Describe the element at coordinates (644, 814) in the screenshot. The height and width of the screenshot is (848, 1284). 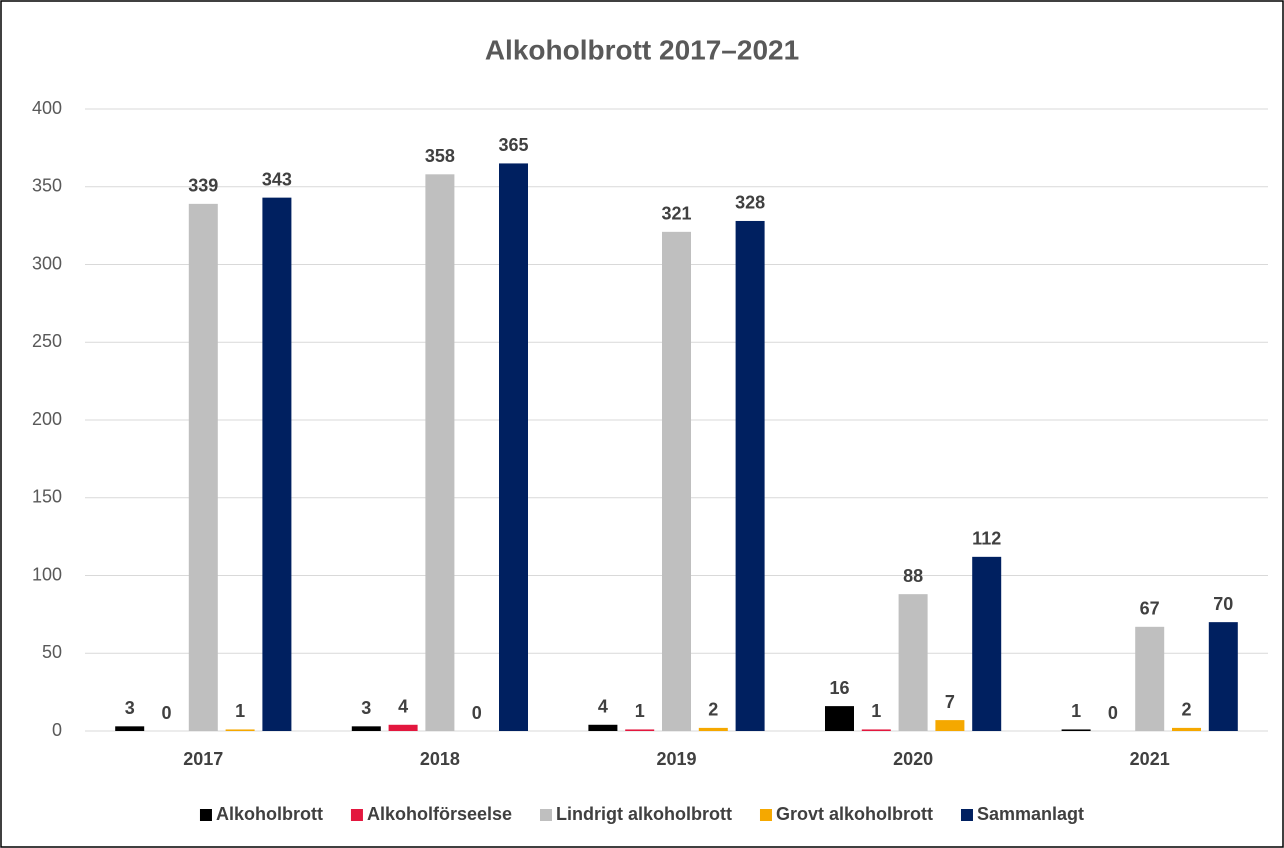
I see `legend-label: Lindrigt alkoholbrott` at that location.